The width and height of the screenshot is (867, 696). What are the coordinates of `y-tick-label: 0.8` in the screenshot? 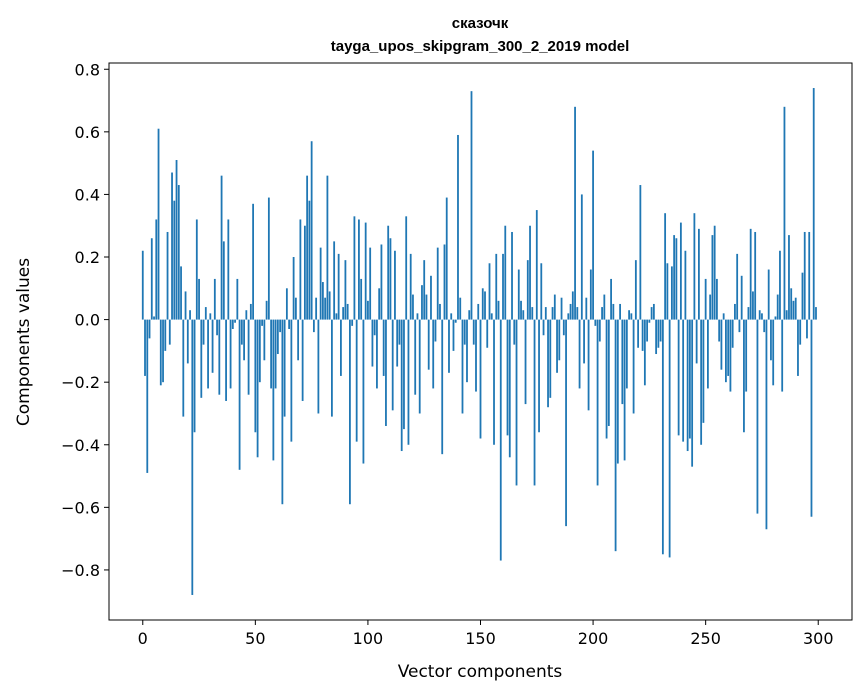 It's located at (87, 69).